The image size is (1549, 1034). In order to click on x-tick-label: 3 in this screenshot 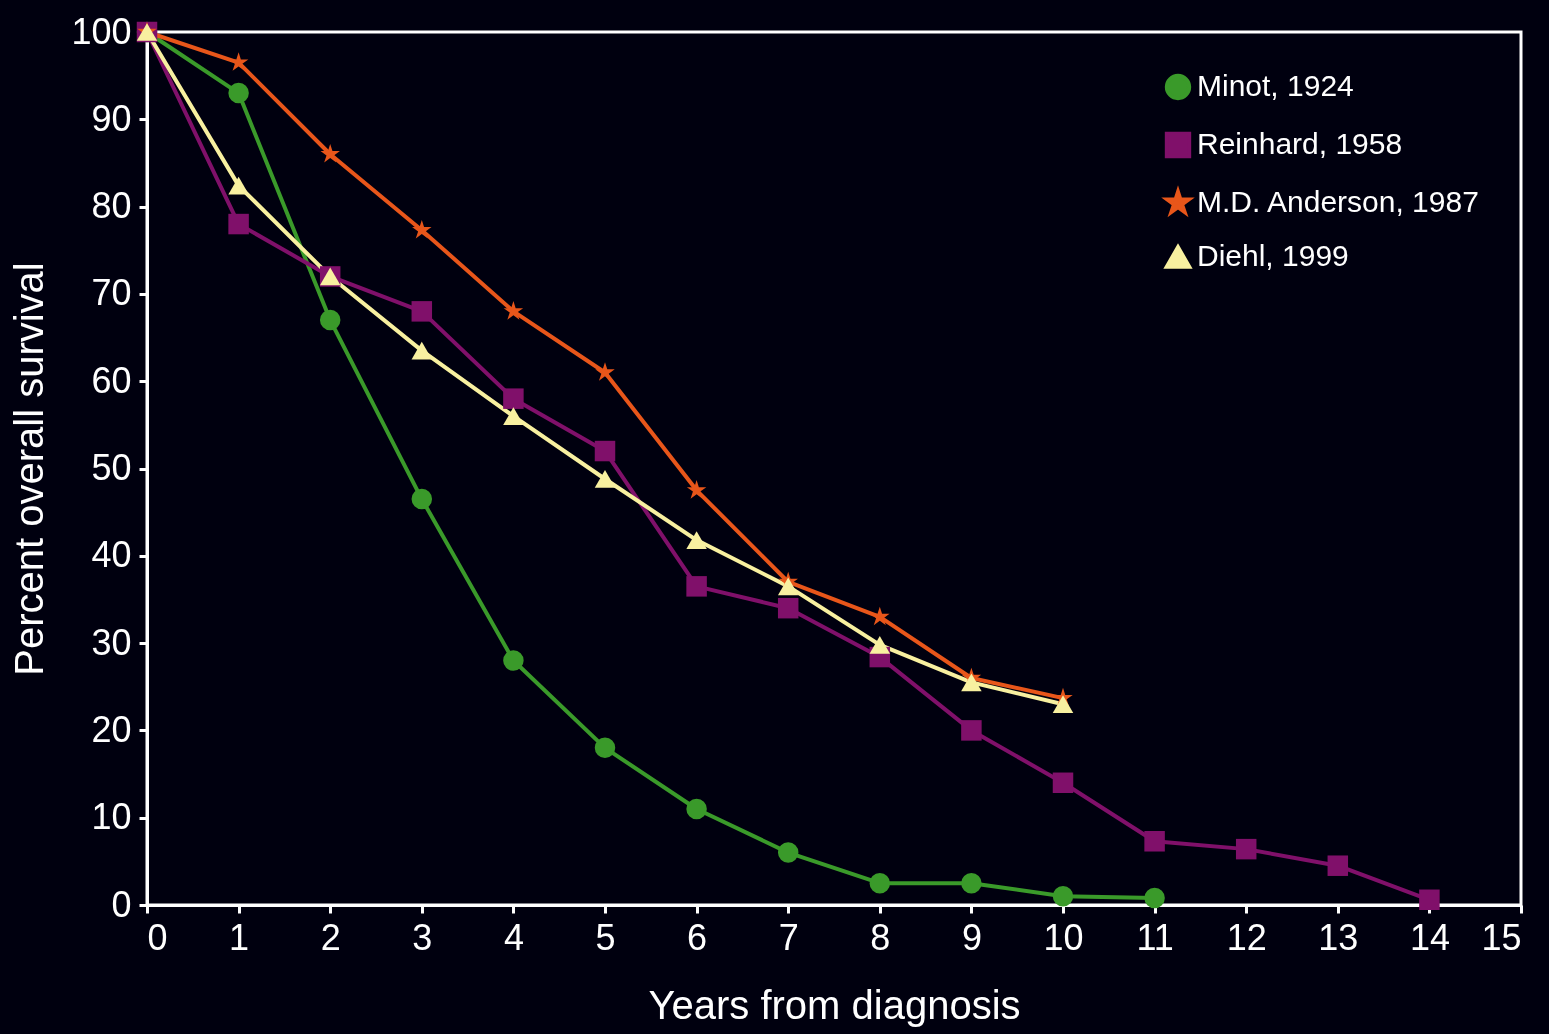, I will do `click(422, 937)`.